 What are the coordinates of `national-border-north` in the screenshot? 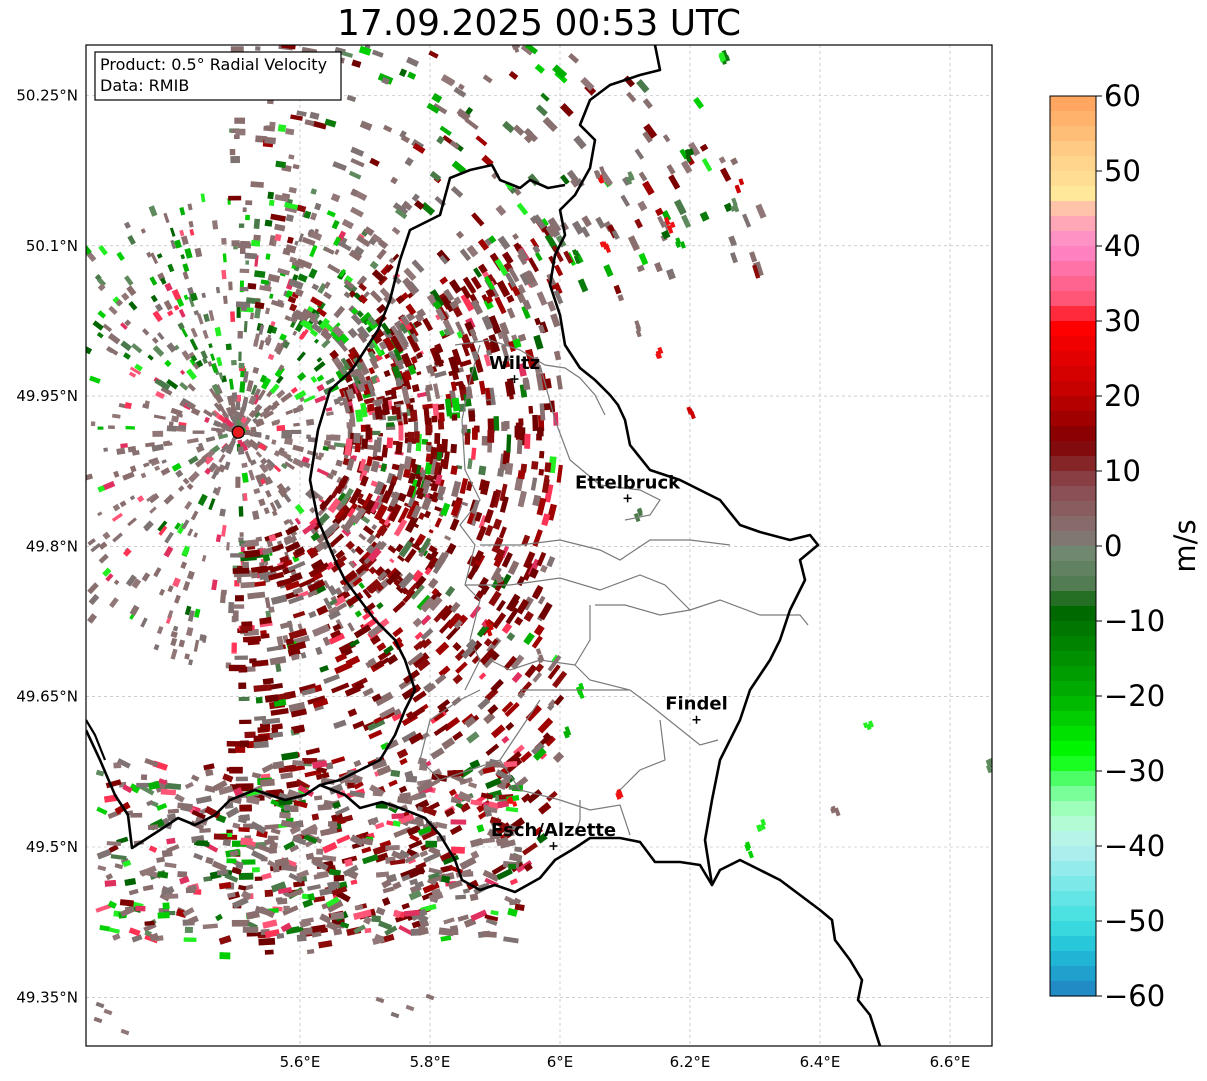 It's located at (437, 475).